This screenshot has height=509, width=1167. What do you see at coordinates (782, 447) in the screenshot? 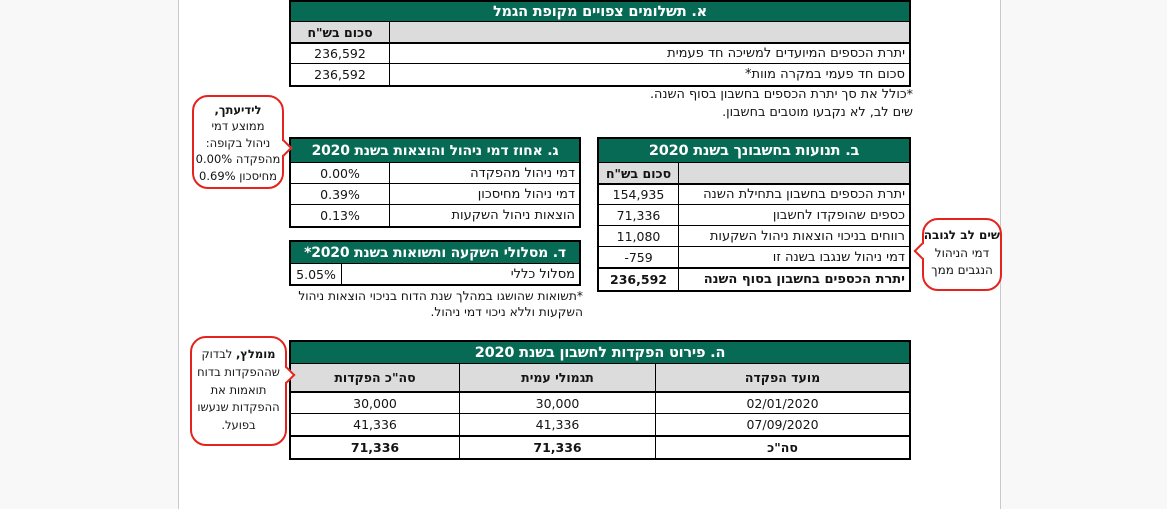
I see `totals-row-label: סה"כ` at bounding box center [782, 447].